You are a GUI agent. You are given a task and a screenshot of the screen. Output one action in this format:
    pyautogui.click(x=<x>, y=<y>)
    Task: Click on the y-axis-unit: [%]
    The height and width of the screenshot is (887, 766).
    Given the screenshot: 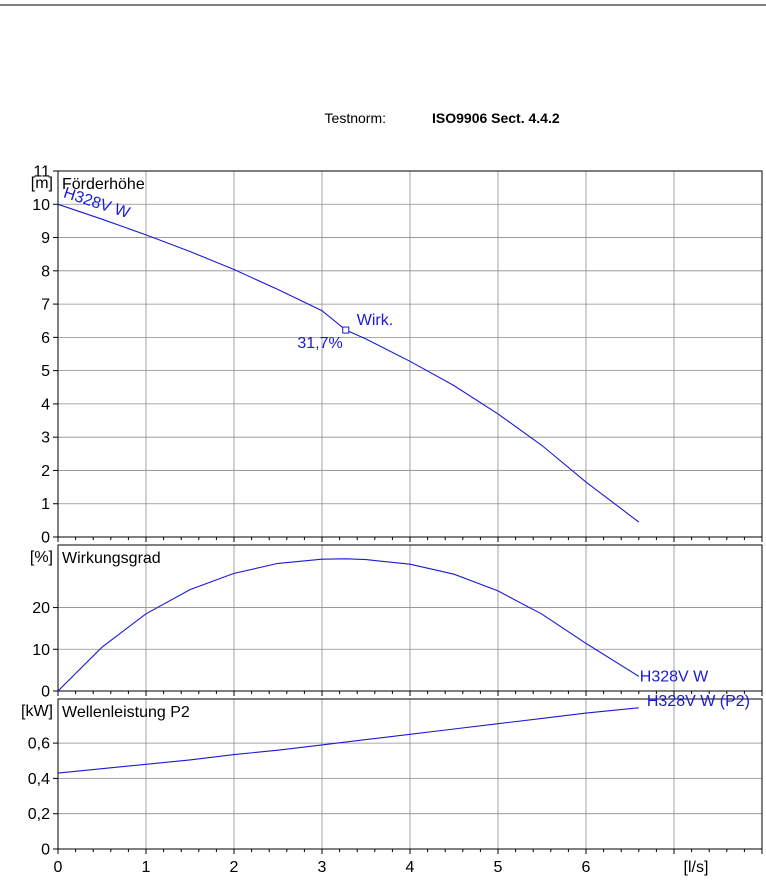 What is the action you would take?
    pyautogui.click(x=41, y=557)
    